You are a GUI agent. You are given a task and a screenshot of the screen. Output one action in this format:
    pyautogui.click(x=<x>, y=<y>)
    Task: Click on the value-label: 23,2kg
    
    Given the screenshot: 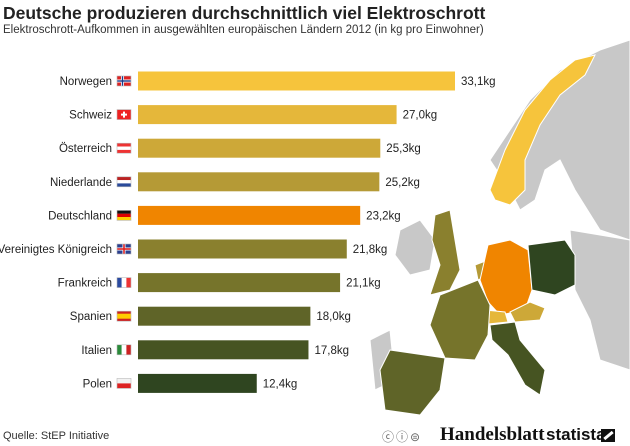 What is the action you would take?
    pyautogui.click(x=383, y=216)
    